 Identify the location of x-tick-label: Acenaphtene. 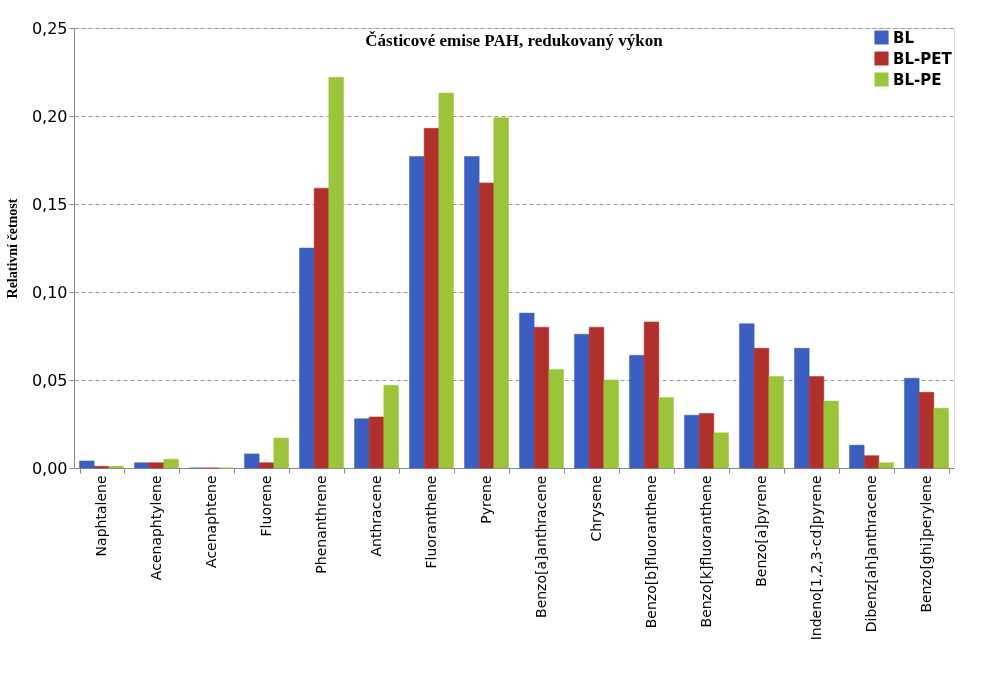
(211, 521).